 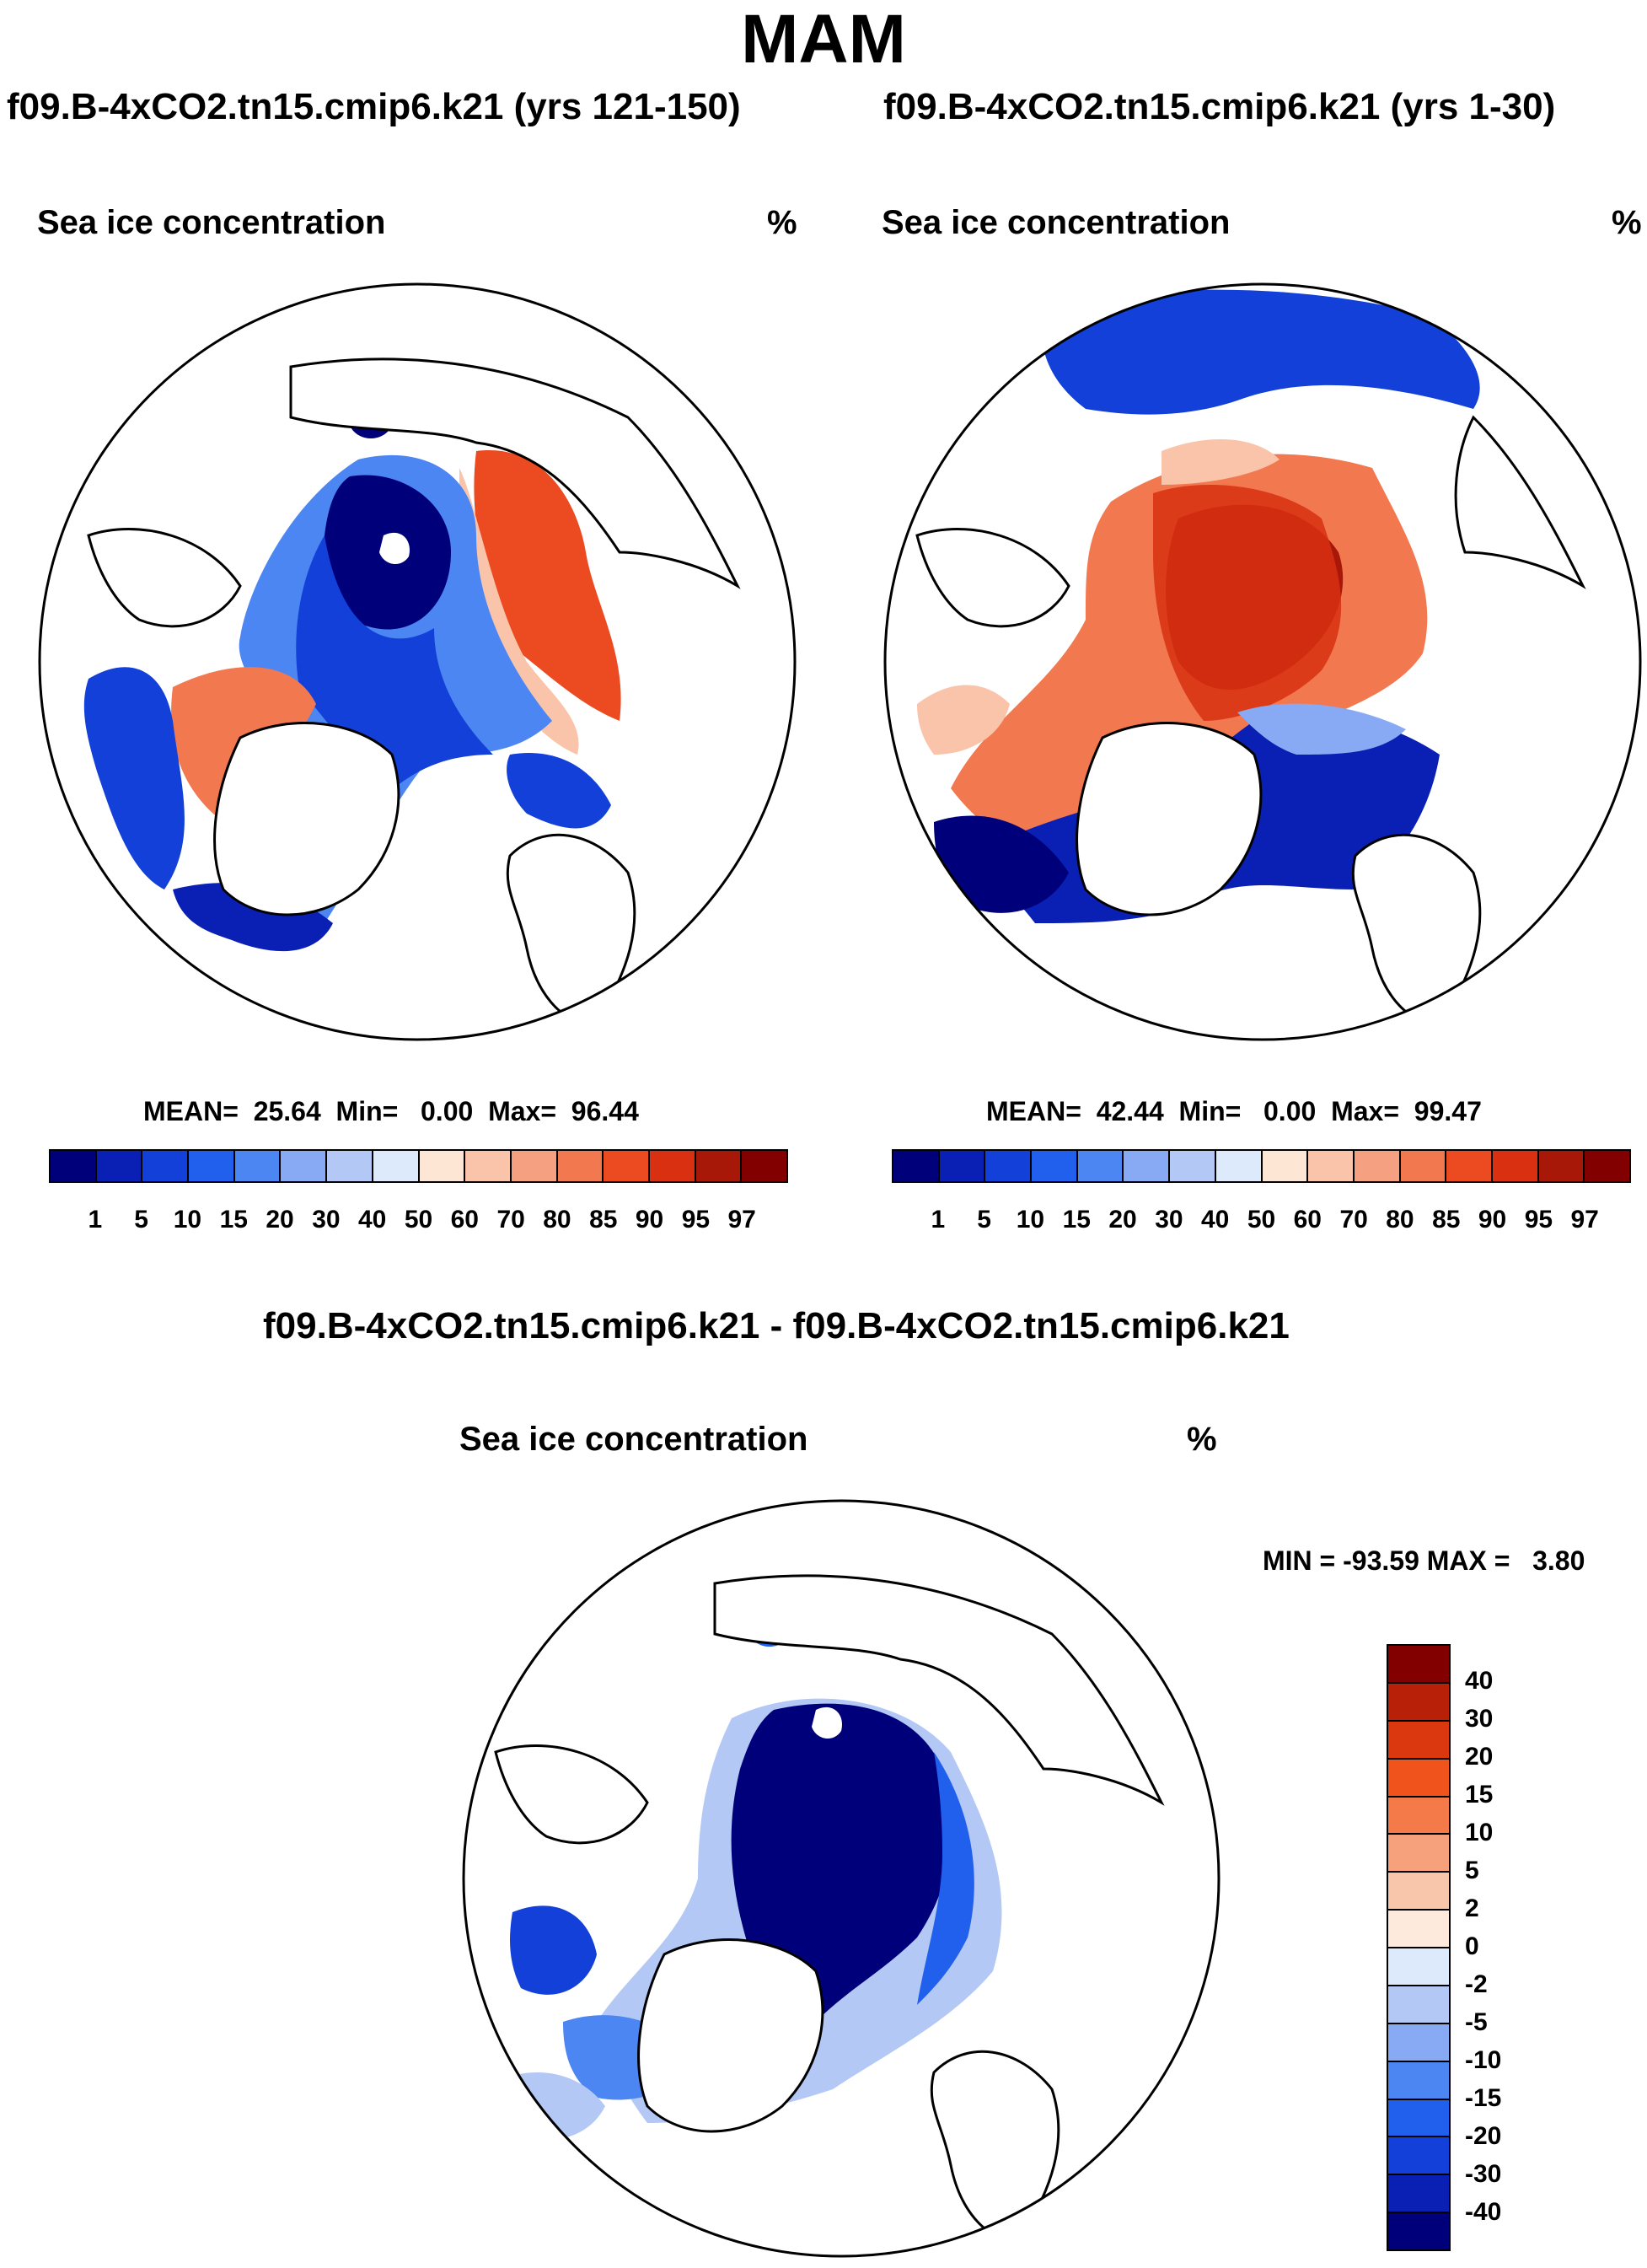 What do you see at coordinates (995, 2146) in the screenshot?
I see `diff-scandinavia` at bounding box center [995, 2146].